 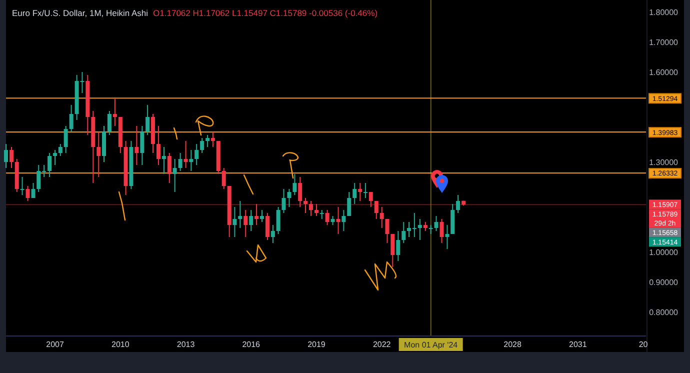 I want to click on x-tick-label: 2028, so click(x=513, y=344).